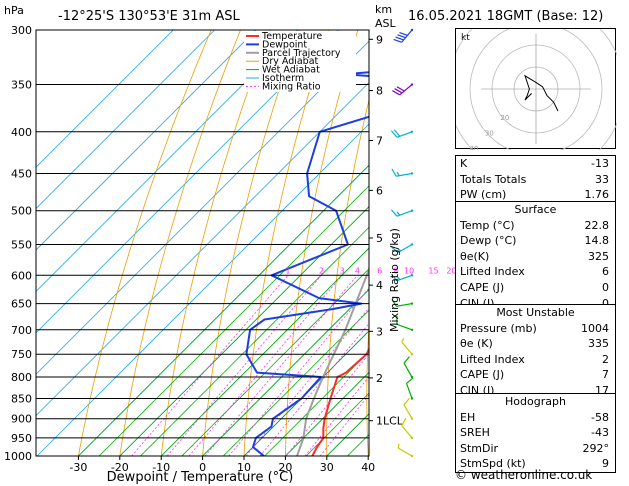 This screenshot has width=629, height=486. What do you see at coordinates (390, 421) in the screenshot?
I see `km-tick-label: 1LCL` at bounding box center [390, 421].